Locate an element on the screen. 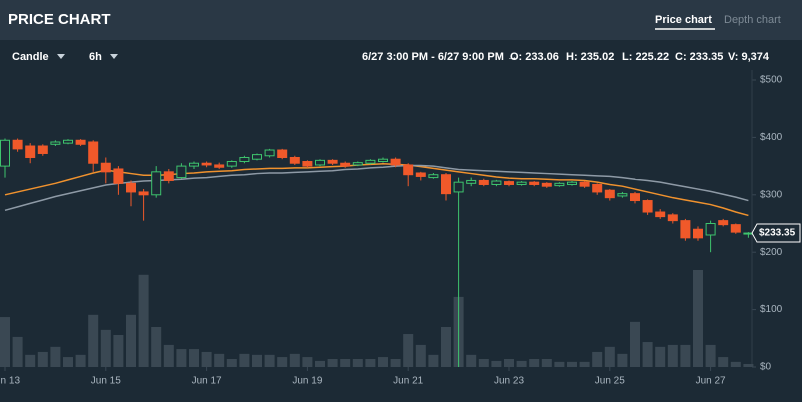 This screenshot has height=402, width=802. chart-type-select: Candle is located at coordinates (30, 57).